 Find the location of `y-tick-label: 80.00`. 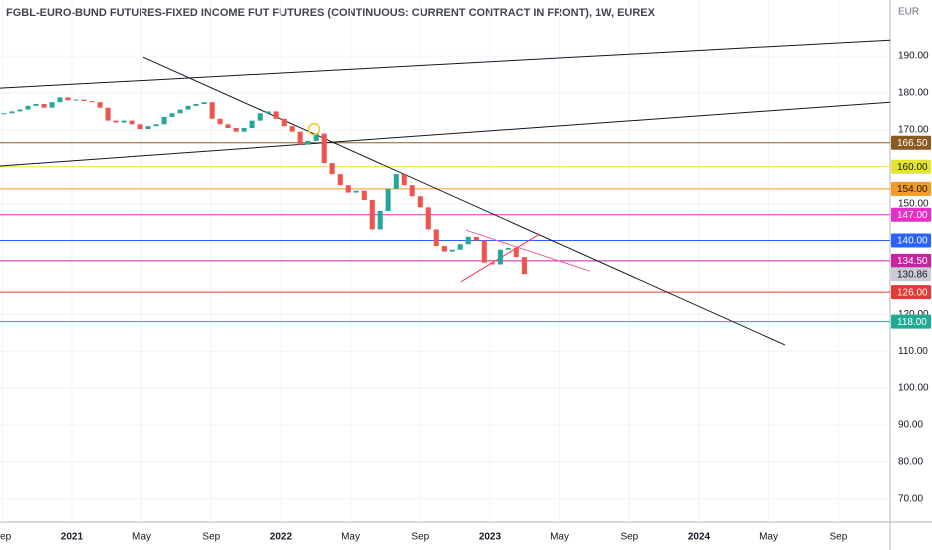

y-tick-label: 80.00 is located at coordinates (910, 462).